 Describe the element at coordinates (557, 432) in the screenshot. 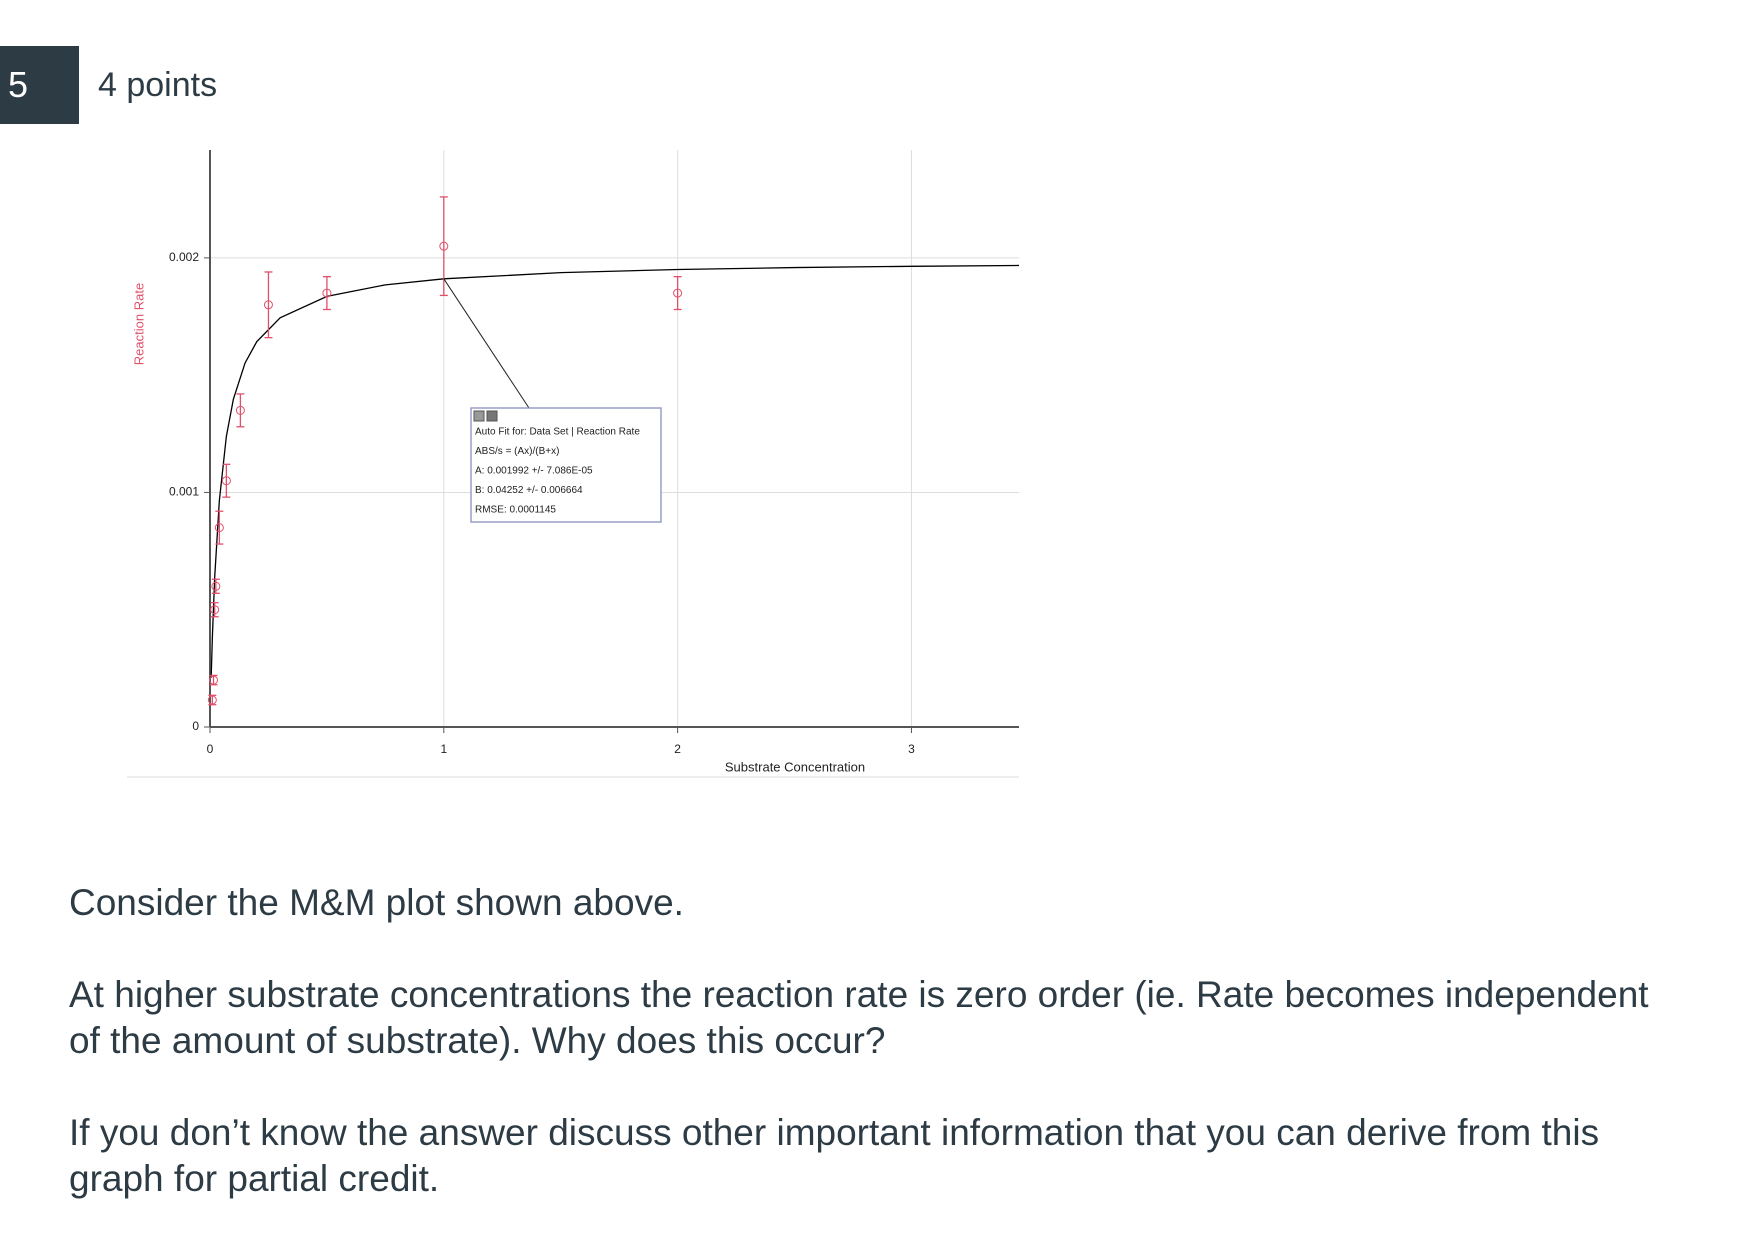

I see `annotation-line: Auto Fit for: Data Set | Reaction Rate` at that location.